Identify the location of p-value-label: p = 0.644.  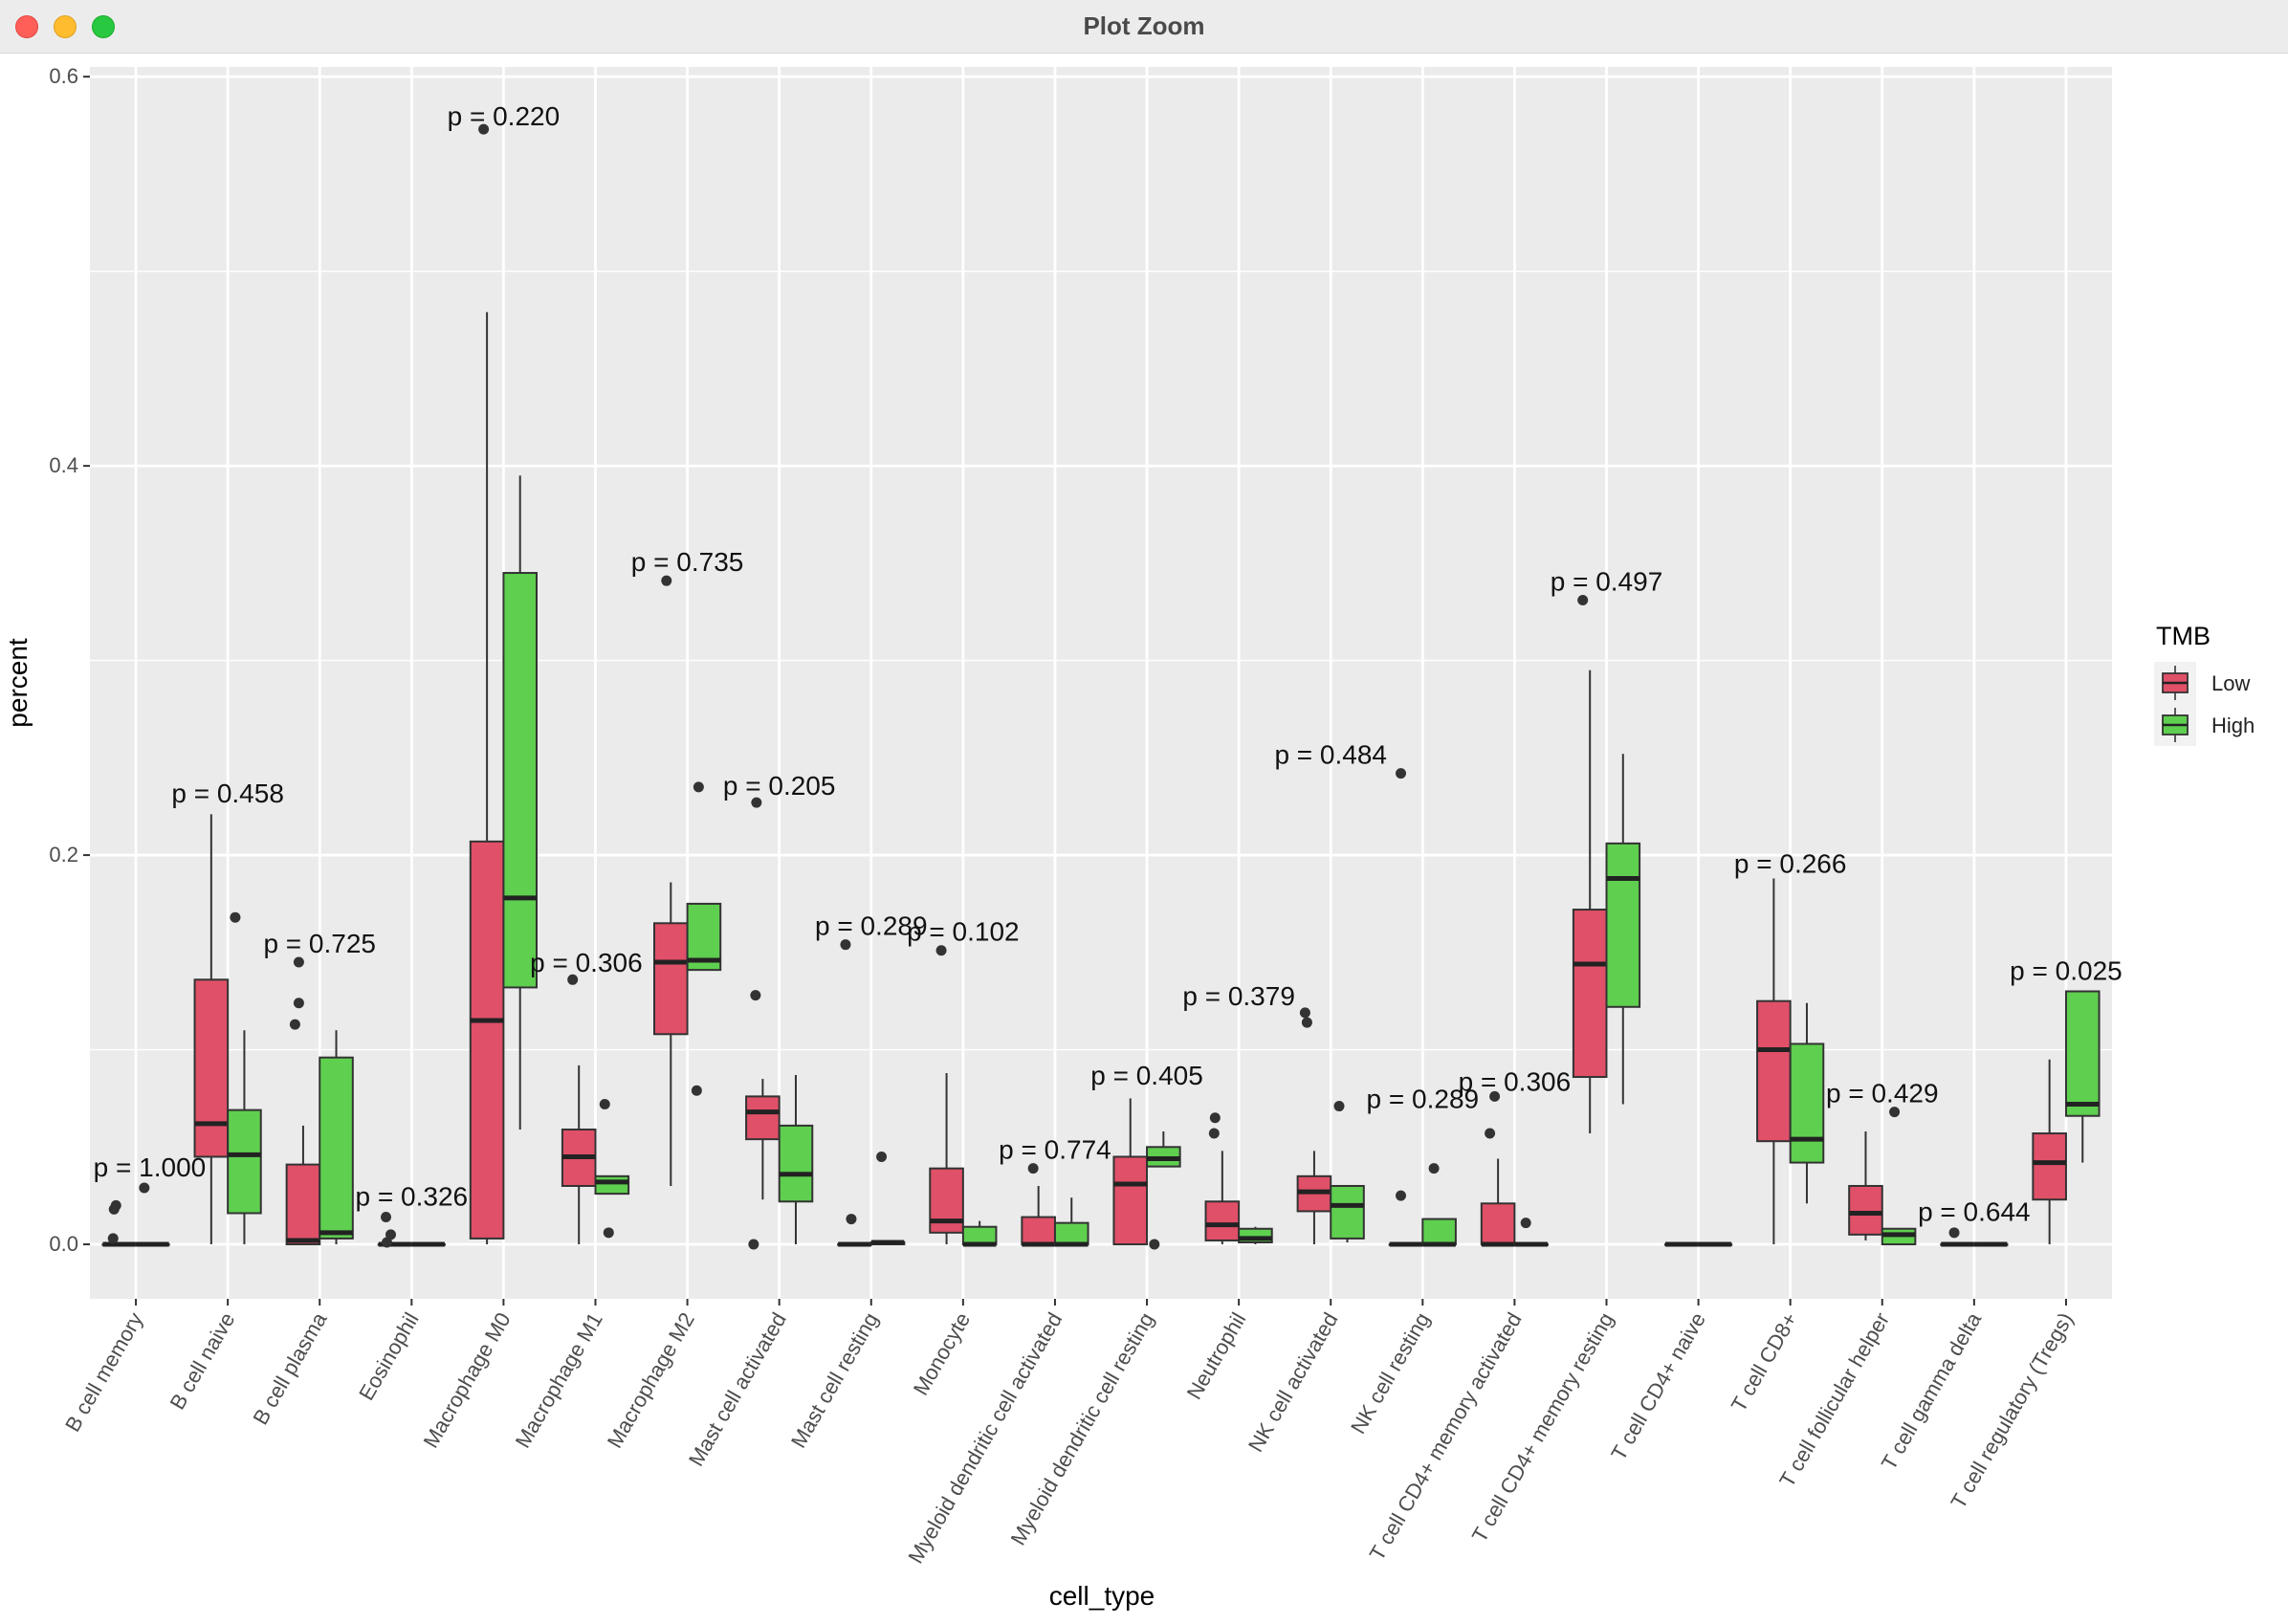
(1974, 1212).